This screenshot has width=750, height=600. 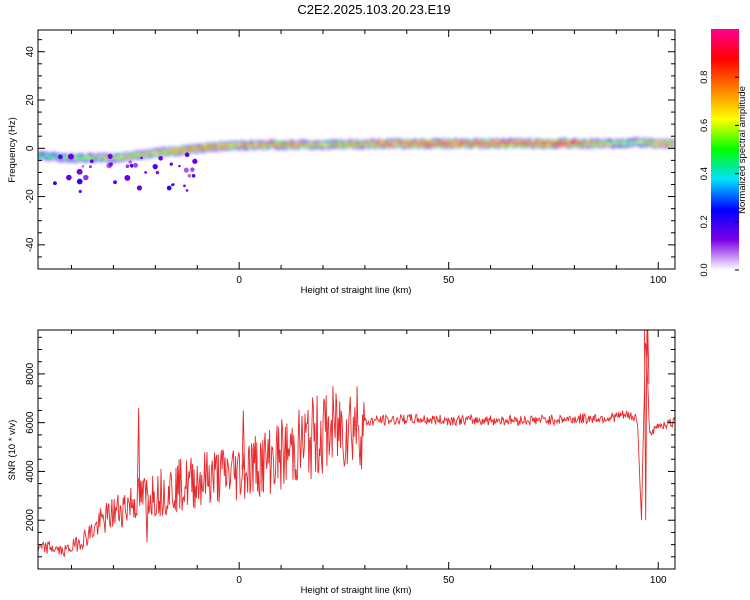 What do you see at coordinates (30, 373) in the screenshot?
I see `snr-ytick-label: 8000` at bounding box center [30, 373].